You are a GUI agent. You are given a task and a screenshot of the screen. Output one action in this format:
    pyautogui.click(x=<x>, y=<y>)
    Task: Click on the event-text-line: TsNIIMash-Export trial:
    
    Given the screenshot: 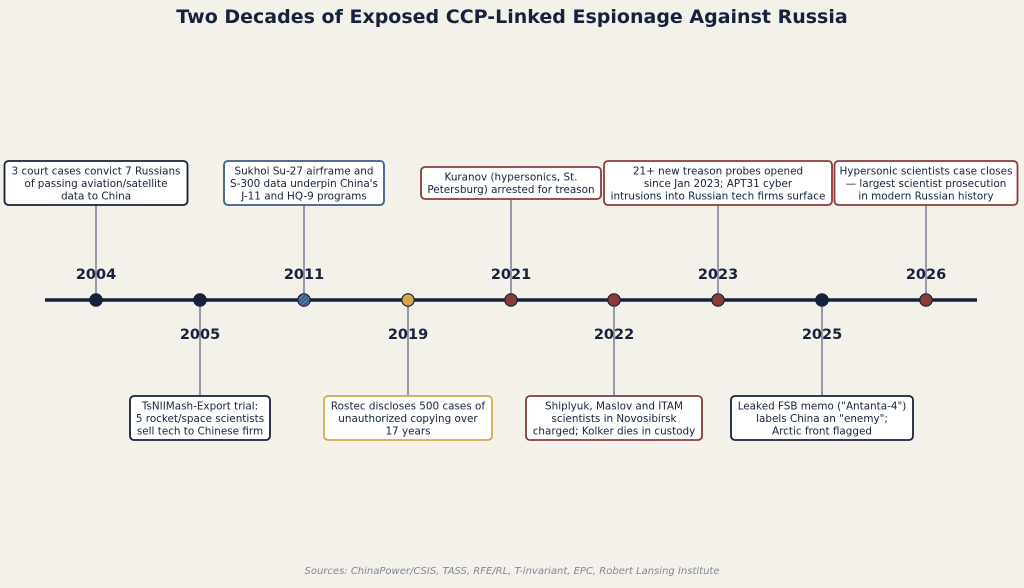 What is the action you would take?
    pyautogui.click(x=199, y=406)
    